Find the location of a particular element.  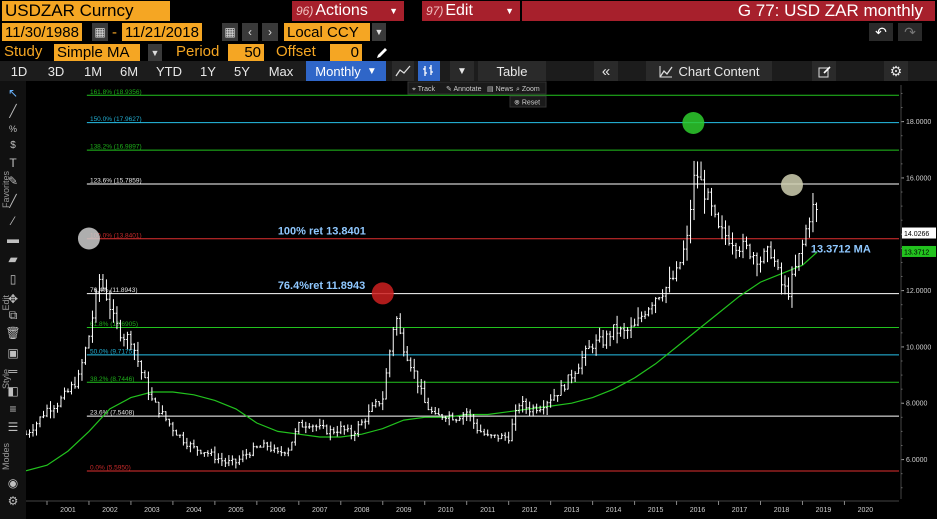

start-date-input: 11/30/1988 is located at coordinates (42, 32).